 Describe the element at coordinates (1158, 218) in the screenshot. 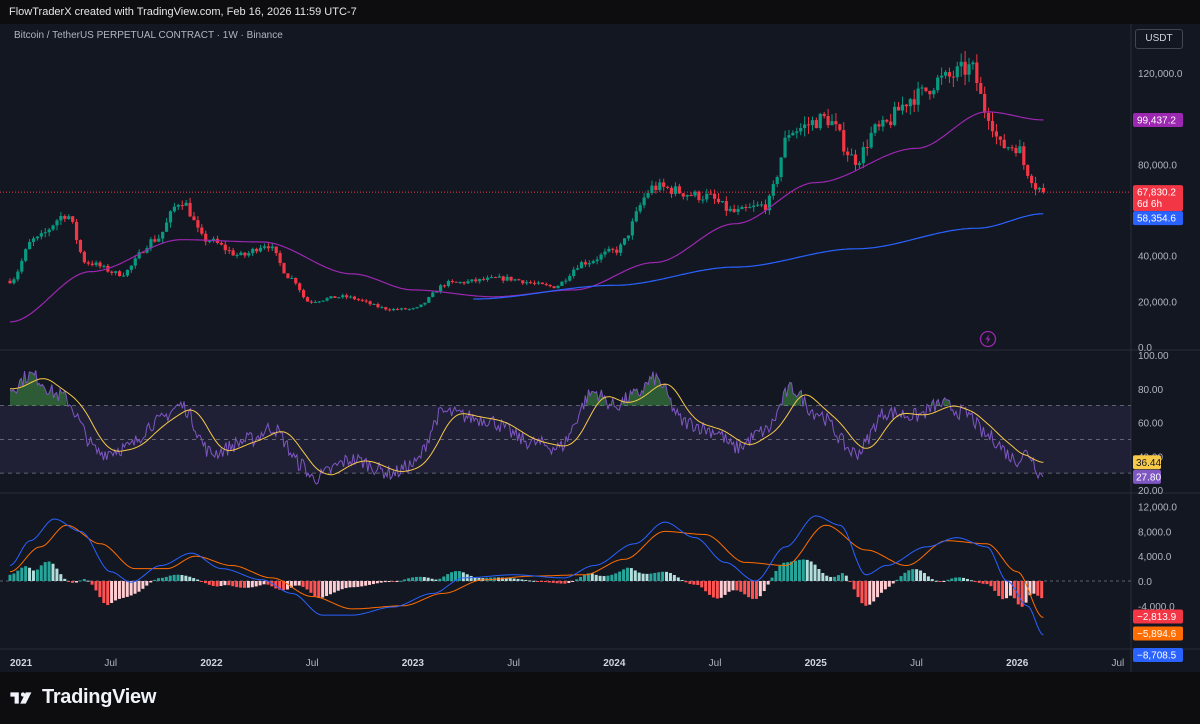

I see `ma-blue-value-tag-bg` at that location.